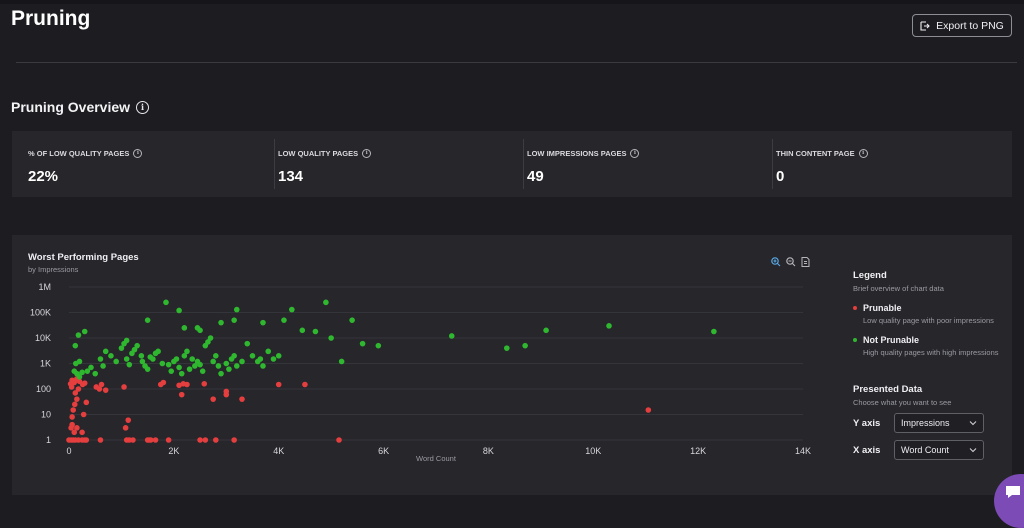 This screenshot has height=528, width=1024. What do you see at coordinates (939, 450) in the screenshot?
I see `x-axis-select: Word Count` at bounding box center [939, 450].